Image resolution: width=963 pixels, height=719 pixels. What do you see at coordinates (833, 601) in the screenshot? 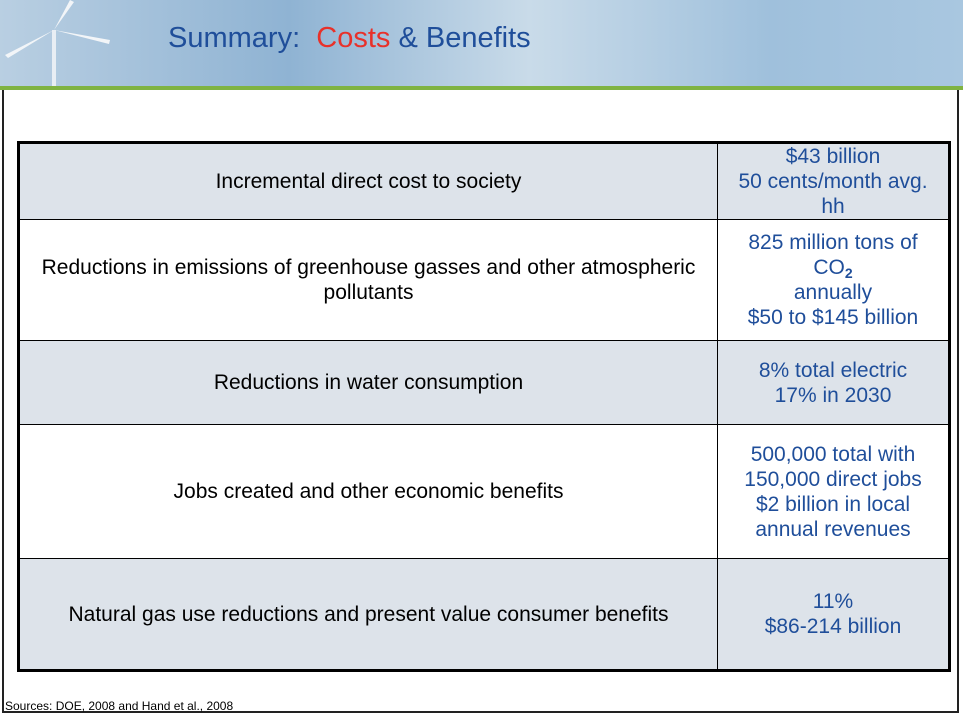
I see `value-line: 11%` at bounding box center [833, 601].